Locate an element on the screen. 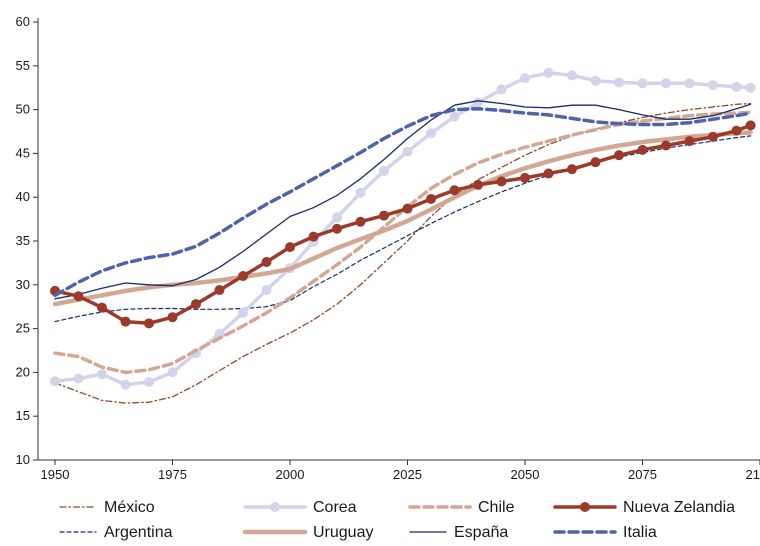 The height and width of the screenshot is (546, 760). y-tick-label: 50 is located at coordinates (23, 109).